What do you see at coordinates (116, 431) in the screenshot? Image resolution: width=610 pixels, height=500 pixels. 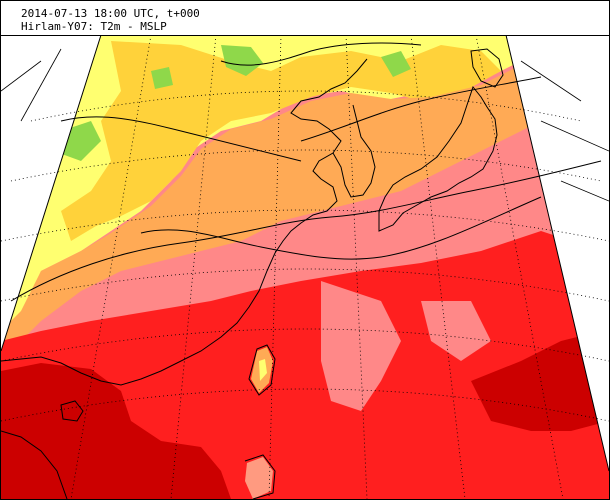 I see `darkred-region-southwest` at bounding box center [116, 431].